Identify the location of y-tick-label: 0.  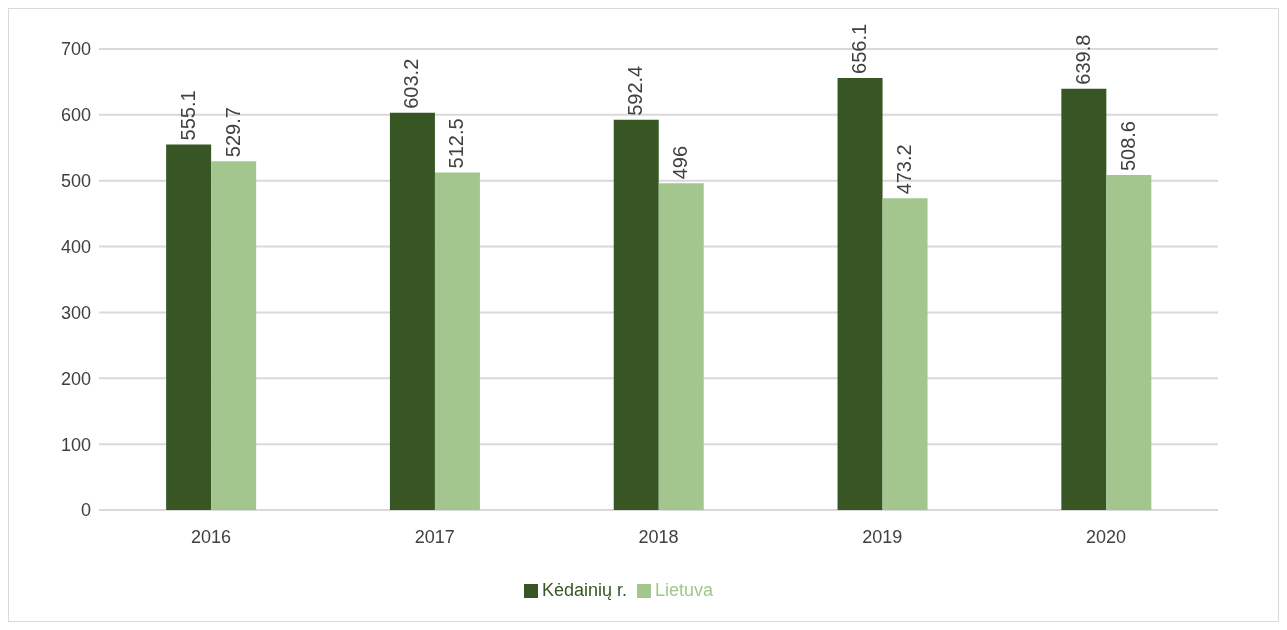
(85, 510).